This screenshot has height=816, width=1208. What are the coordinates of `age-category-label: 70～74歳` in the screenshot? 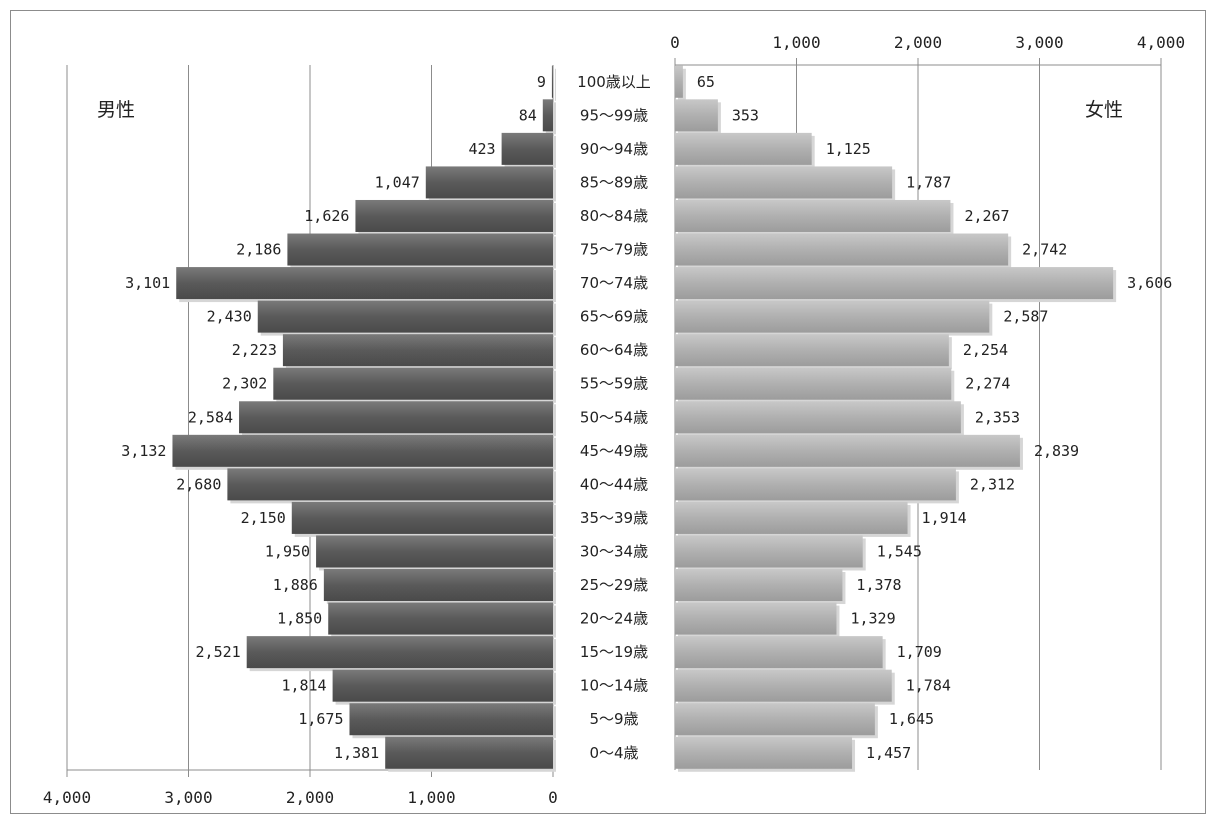 It's located at (614, 283).